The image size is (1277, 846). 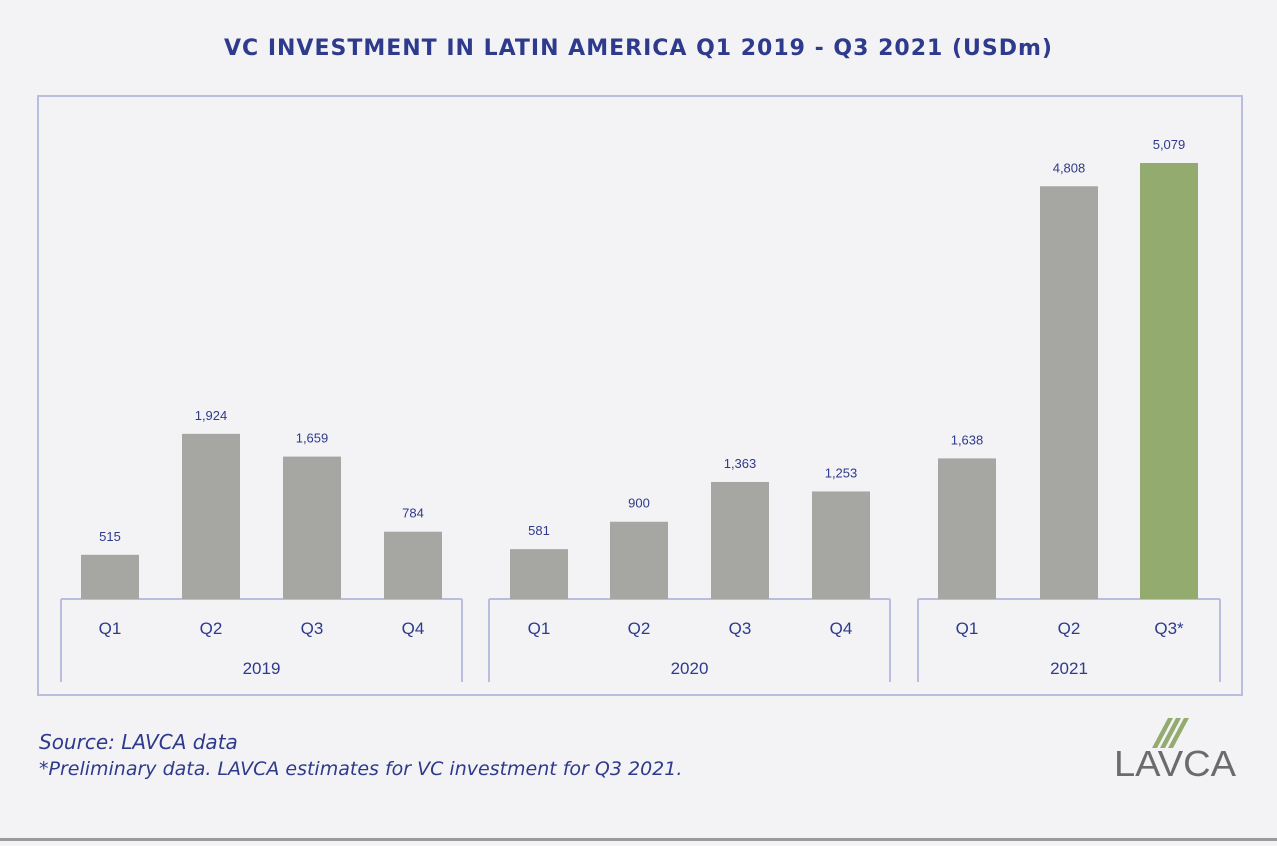 What do you see at coordinates (967, 528) in the screenshot?
I see `bar-2021-q1` at bounding box center [967, 528].